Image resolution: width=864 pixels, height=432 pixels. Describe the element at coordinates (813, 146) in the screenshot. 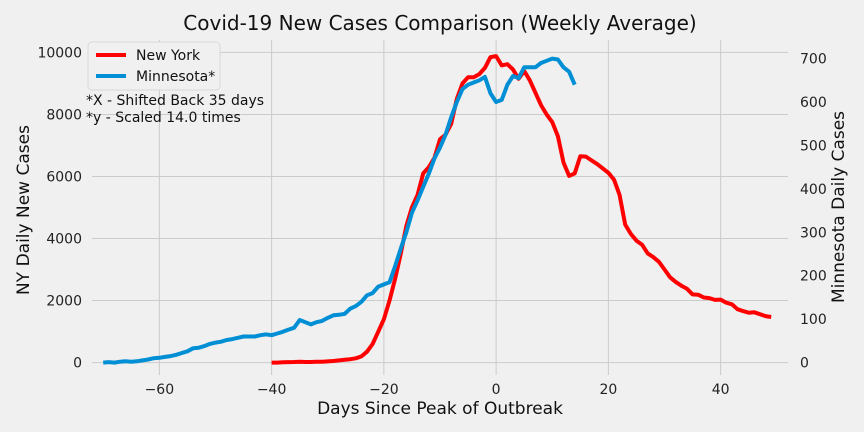

I see `y-right-tick-label: 500` at that location.